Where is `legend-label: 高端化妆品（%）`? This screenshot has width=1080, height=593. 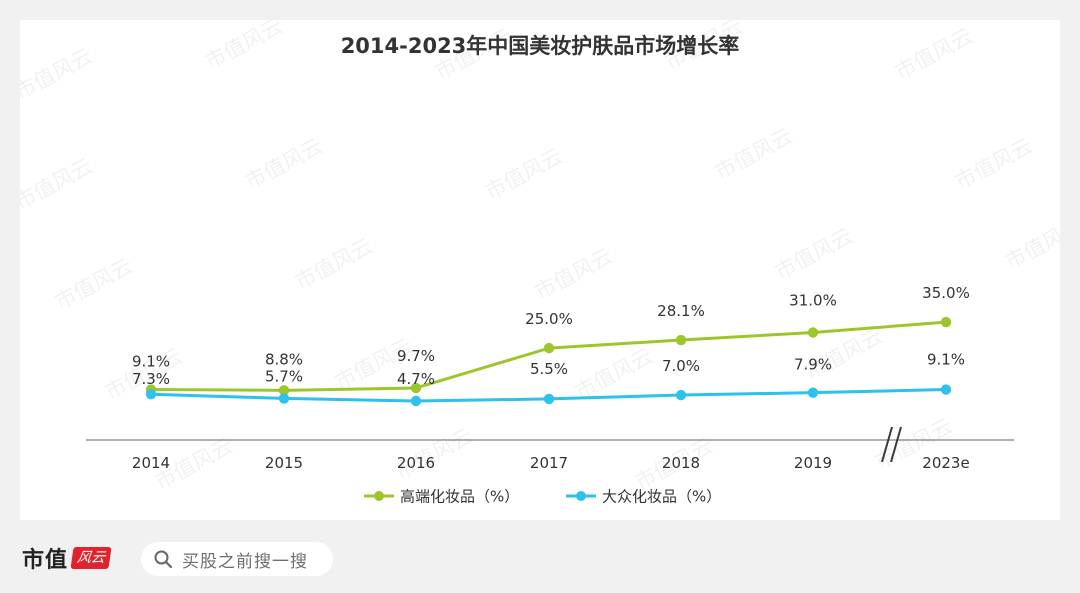 legend-label: 高端化妆品（%） is located at coordinates (459, 497).